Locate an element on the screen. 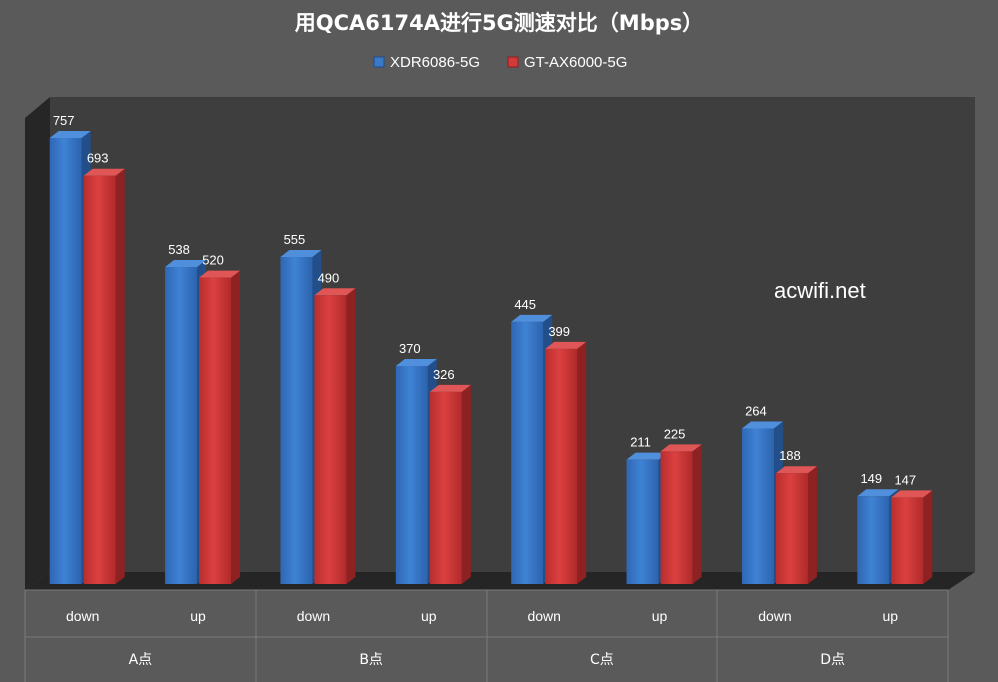  legend-swatch-xdr6086 is located at coordinates (379, 62).